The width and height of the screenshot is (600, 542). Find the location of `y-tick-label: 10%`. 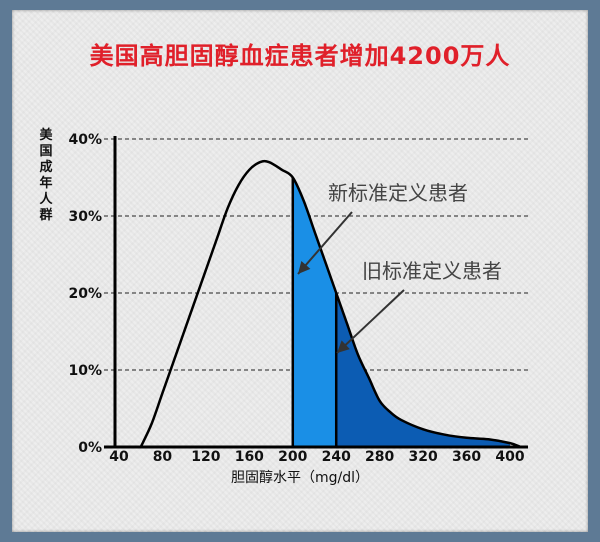

y-tick-label: 10% is located at coordinates (85, 371).